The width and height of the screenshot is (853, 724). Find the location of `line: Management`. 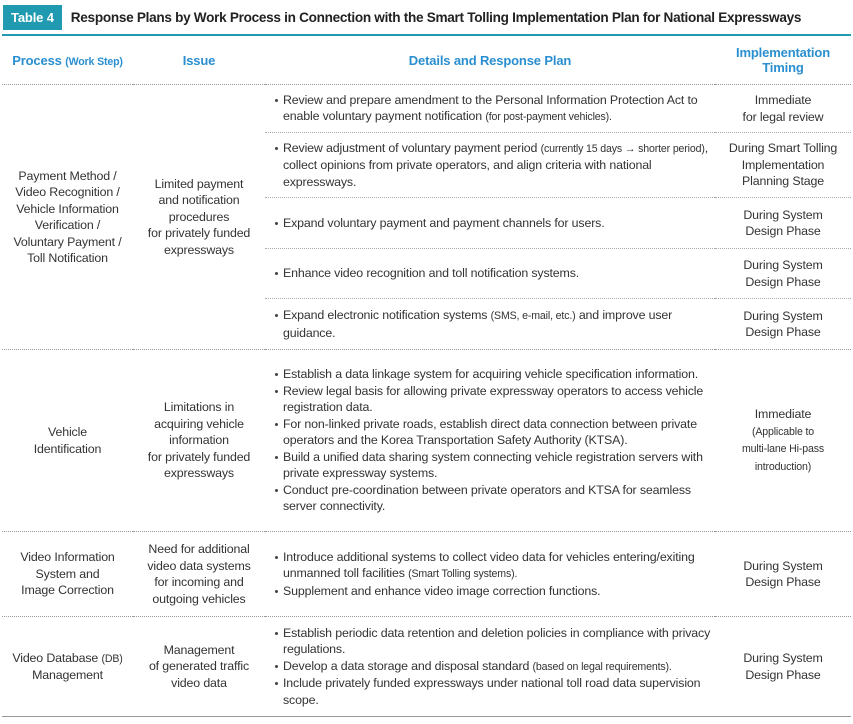

line: Management is located at coordinates (67, 675).